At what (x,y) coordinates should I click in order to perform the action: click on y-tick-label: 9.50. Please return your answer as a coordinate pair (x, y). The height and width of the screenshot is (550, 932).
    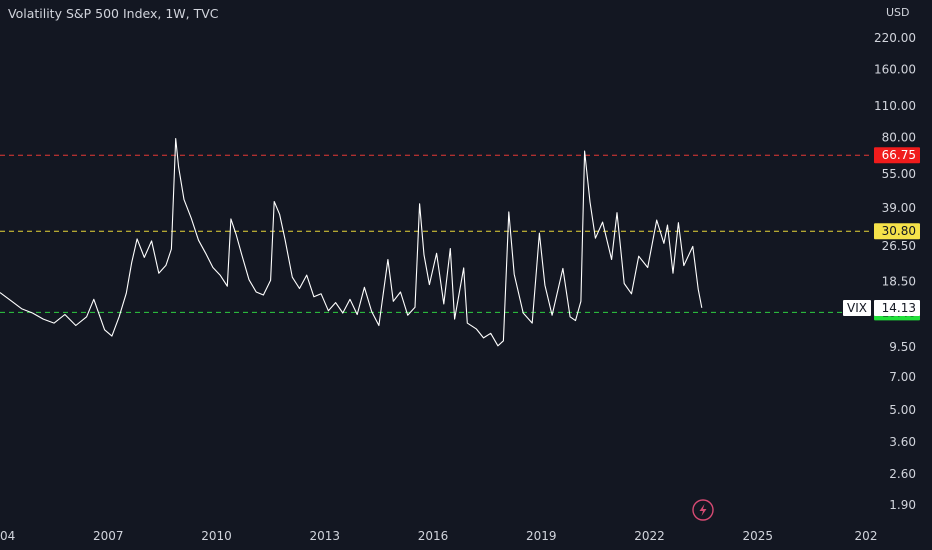
    Looking at the image, I should click on (902, 347).